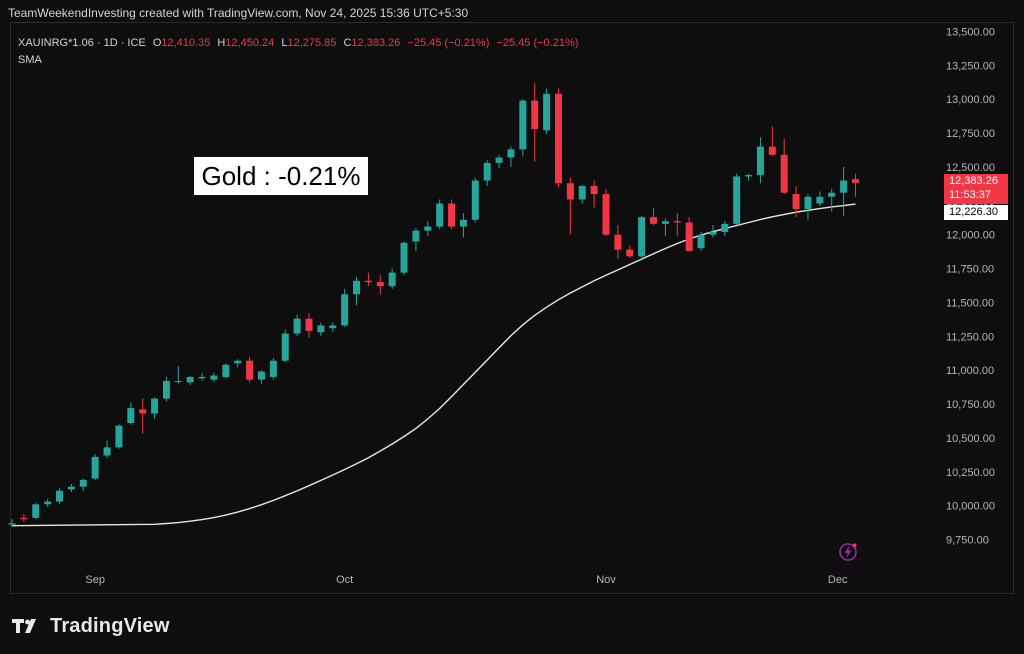  What do you see at coordinates (30, 60) in the screenshot?
I see `sma-indicator-label: SMA` at bounding box center [30, 60].